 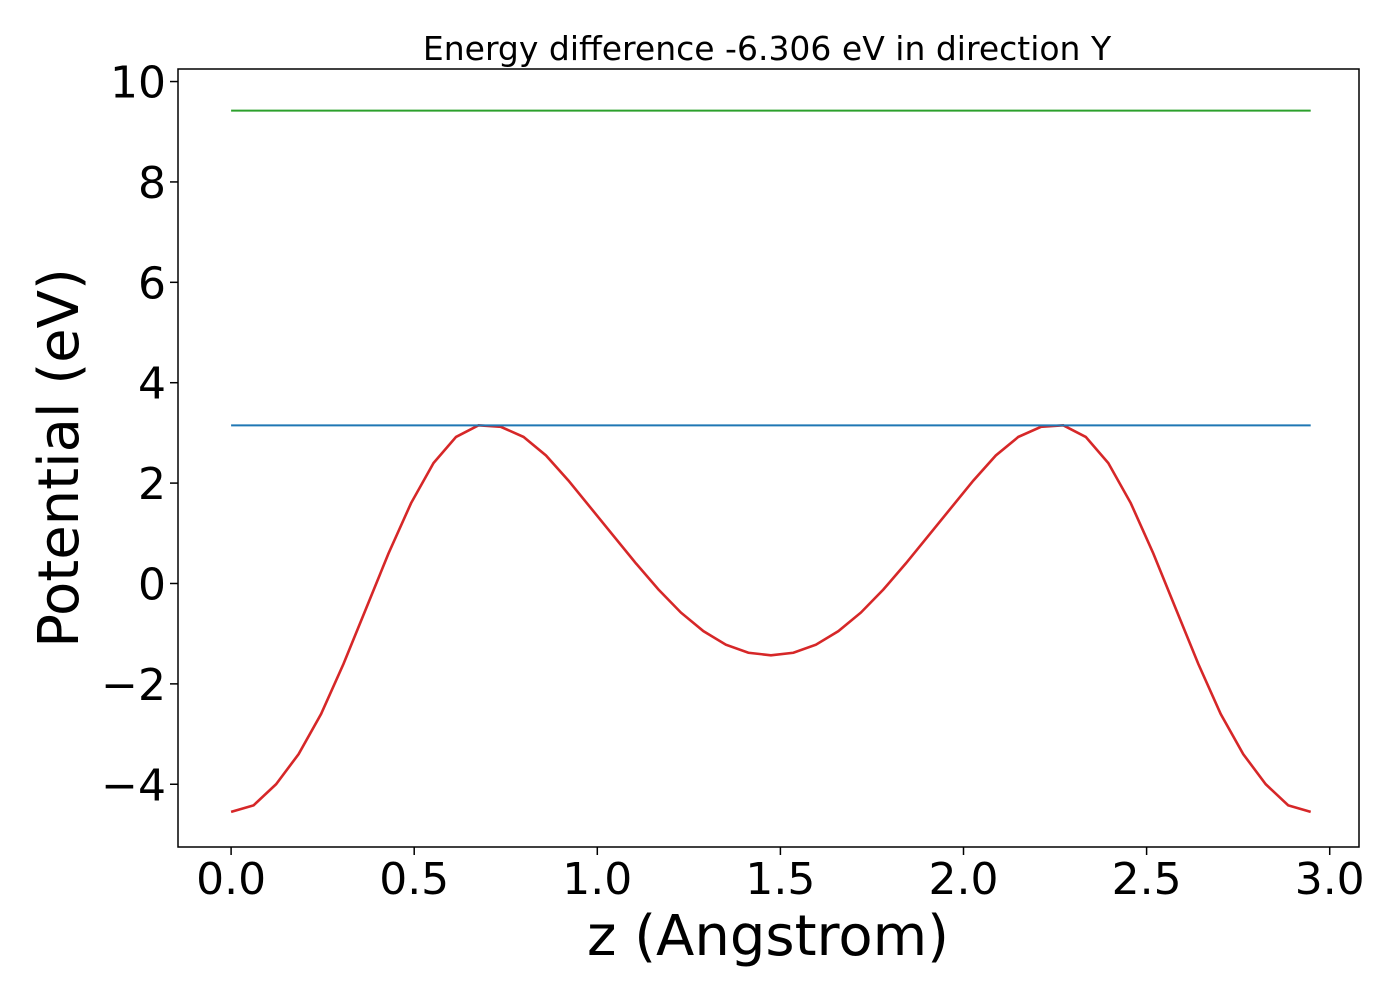 I want to click on x-axis-label: z (Angstrom), so click(x=768, y=936).